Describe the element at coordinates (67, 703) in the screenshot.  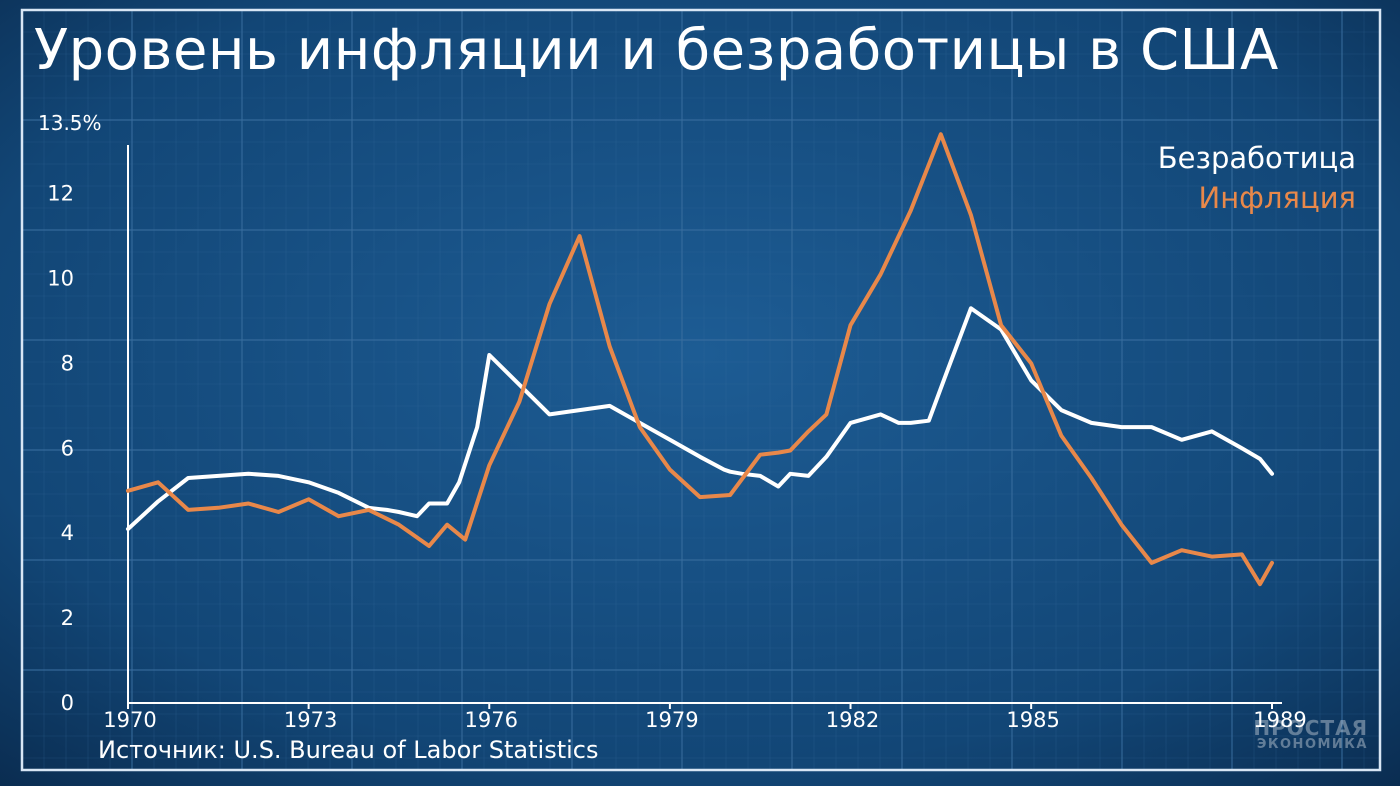
I see `y-tick-label: 0` at that location.